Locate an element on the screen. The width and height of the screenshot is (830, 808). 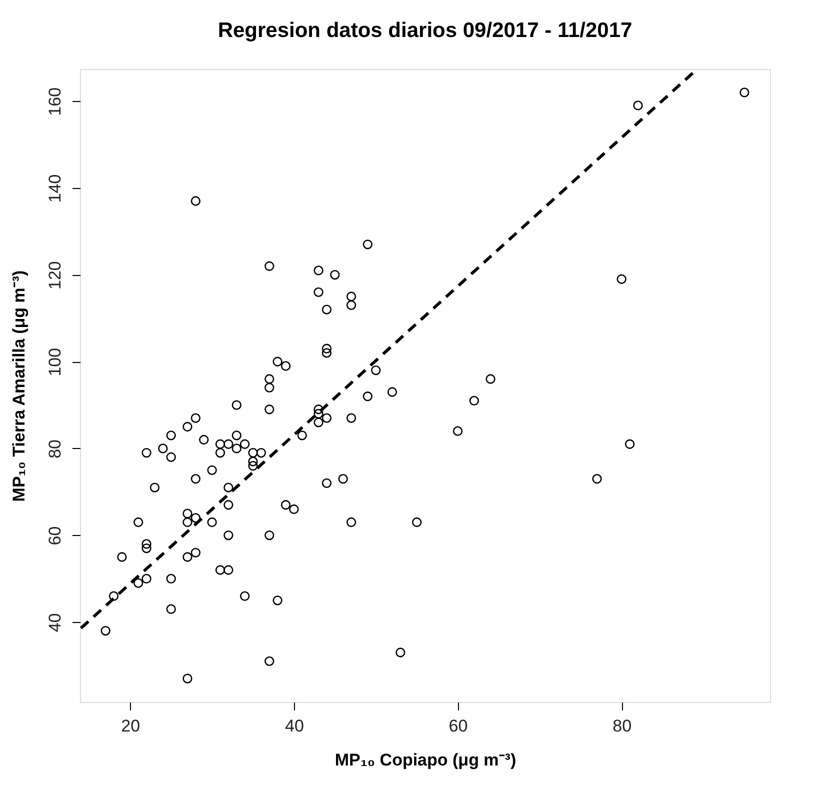
y-axis-title: MP₁₀ Tierra Amarilla (μg m⁻³) is located at coordinates (19, 386).